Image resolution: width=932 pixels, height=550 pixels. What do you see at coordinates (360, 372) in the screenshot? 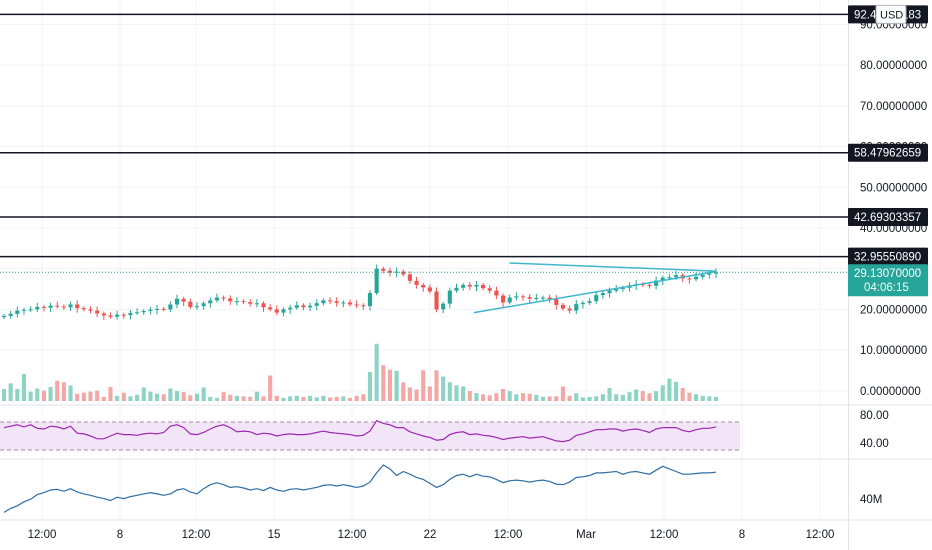
I see `volume-bars` at bounding box center [360, 372].